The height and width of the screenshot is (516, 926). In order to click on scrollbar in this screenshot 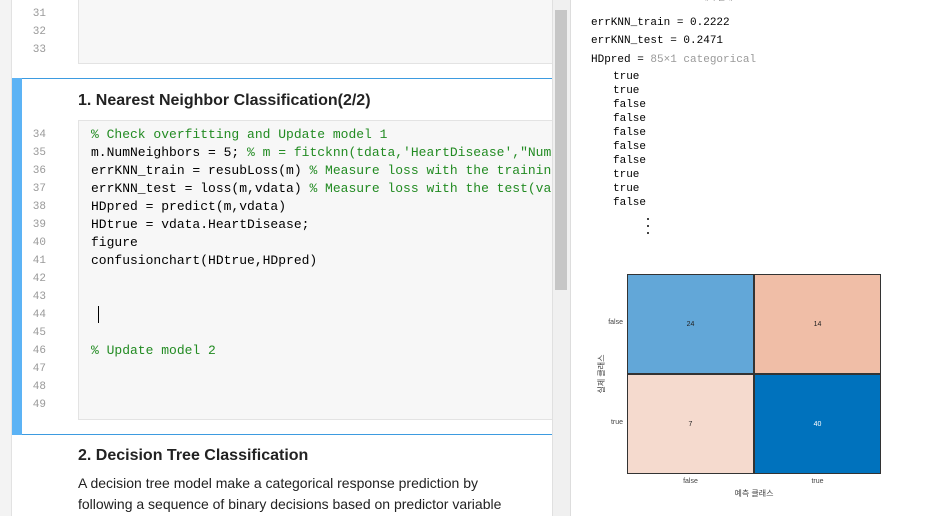, I will do `click(561, 258)`.